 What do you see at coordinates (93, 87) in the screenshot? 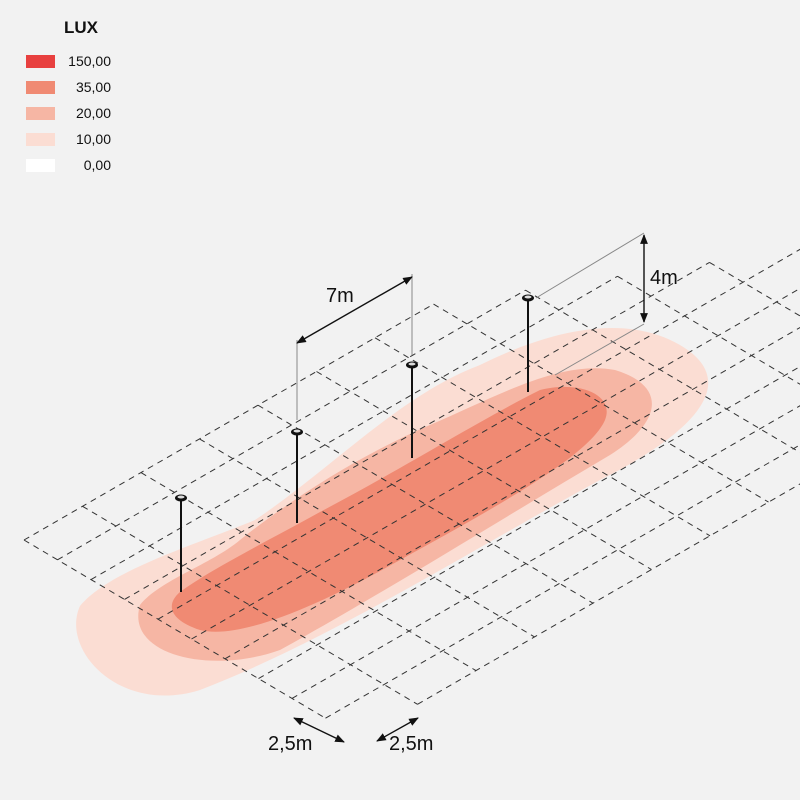
I see `legend-value: 35,00` at bounding box center [93, 87].